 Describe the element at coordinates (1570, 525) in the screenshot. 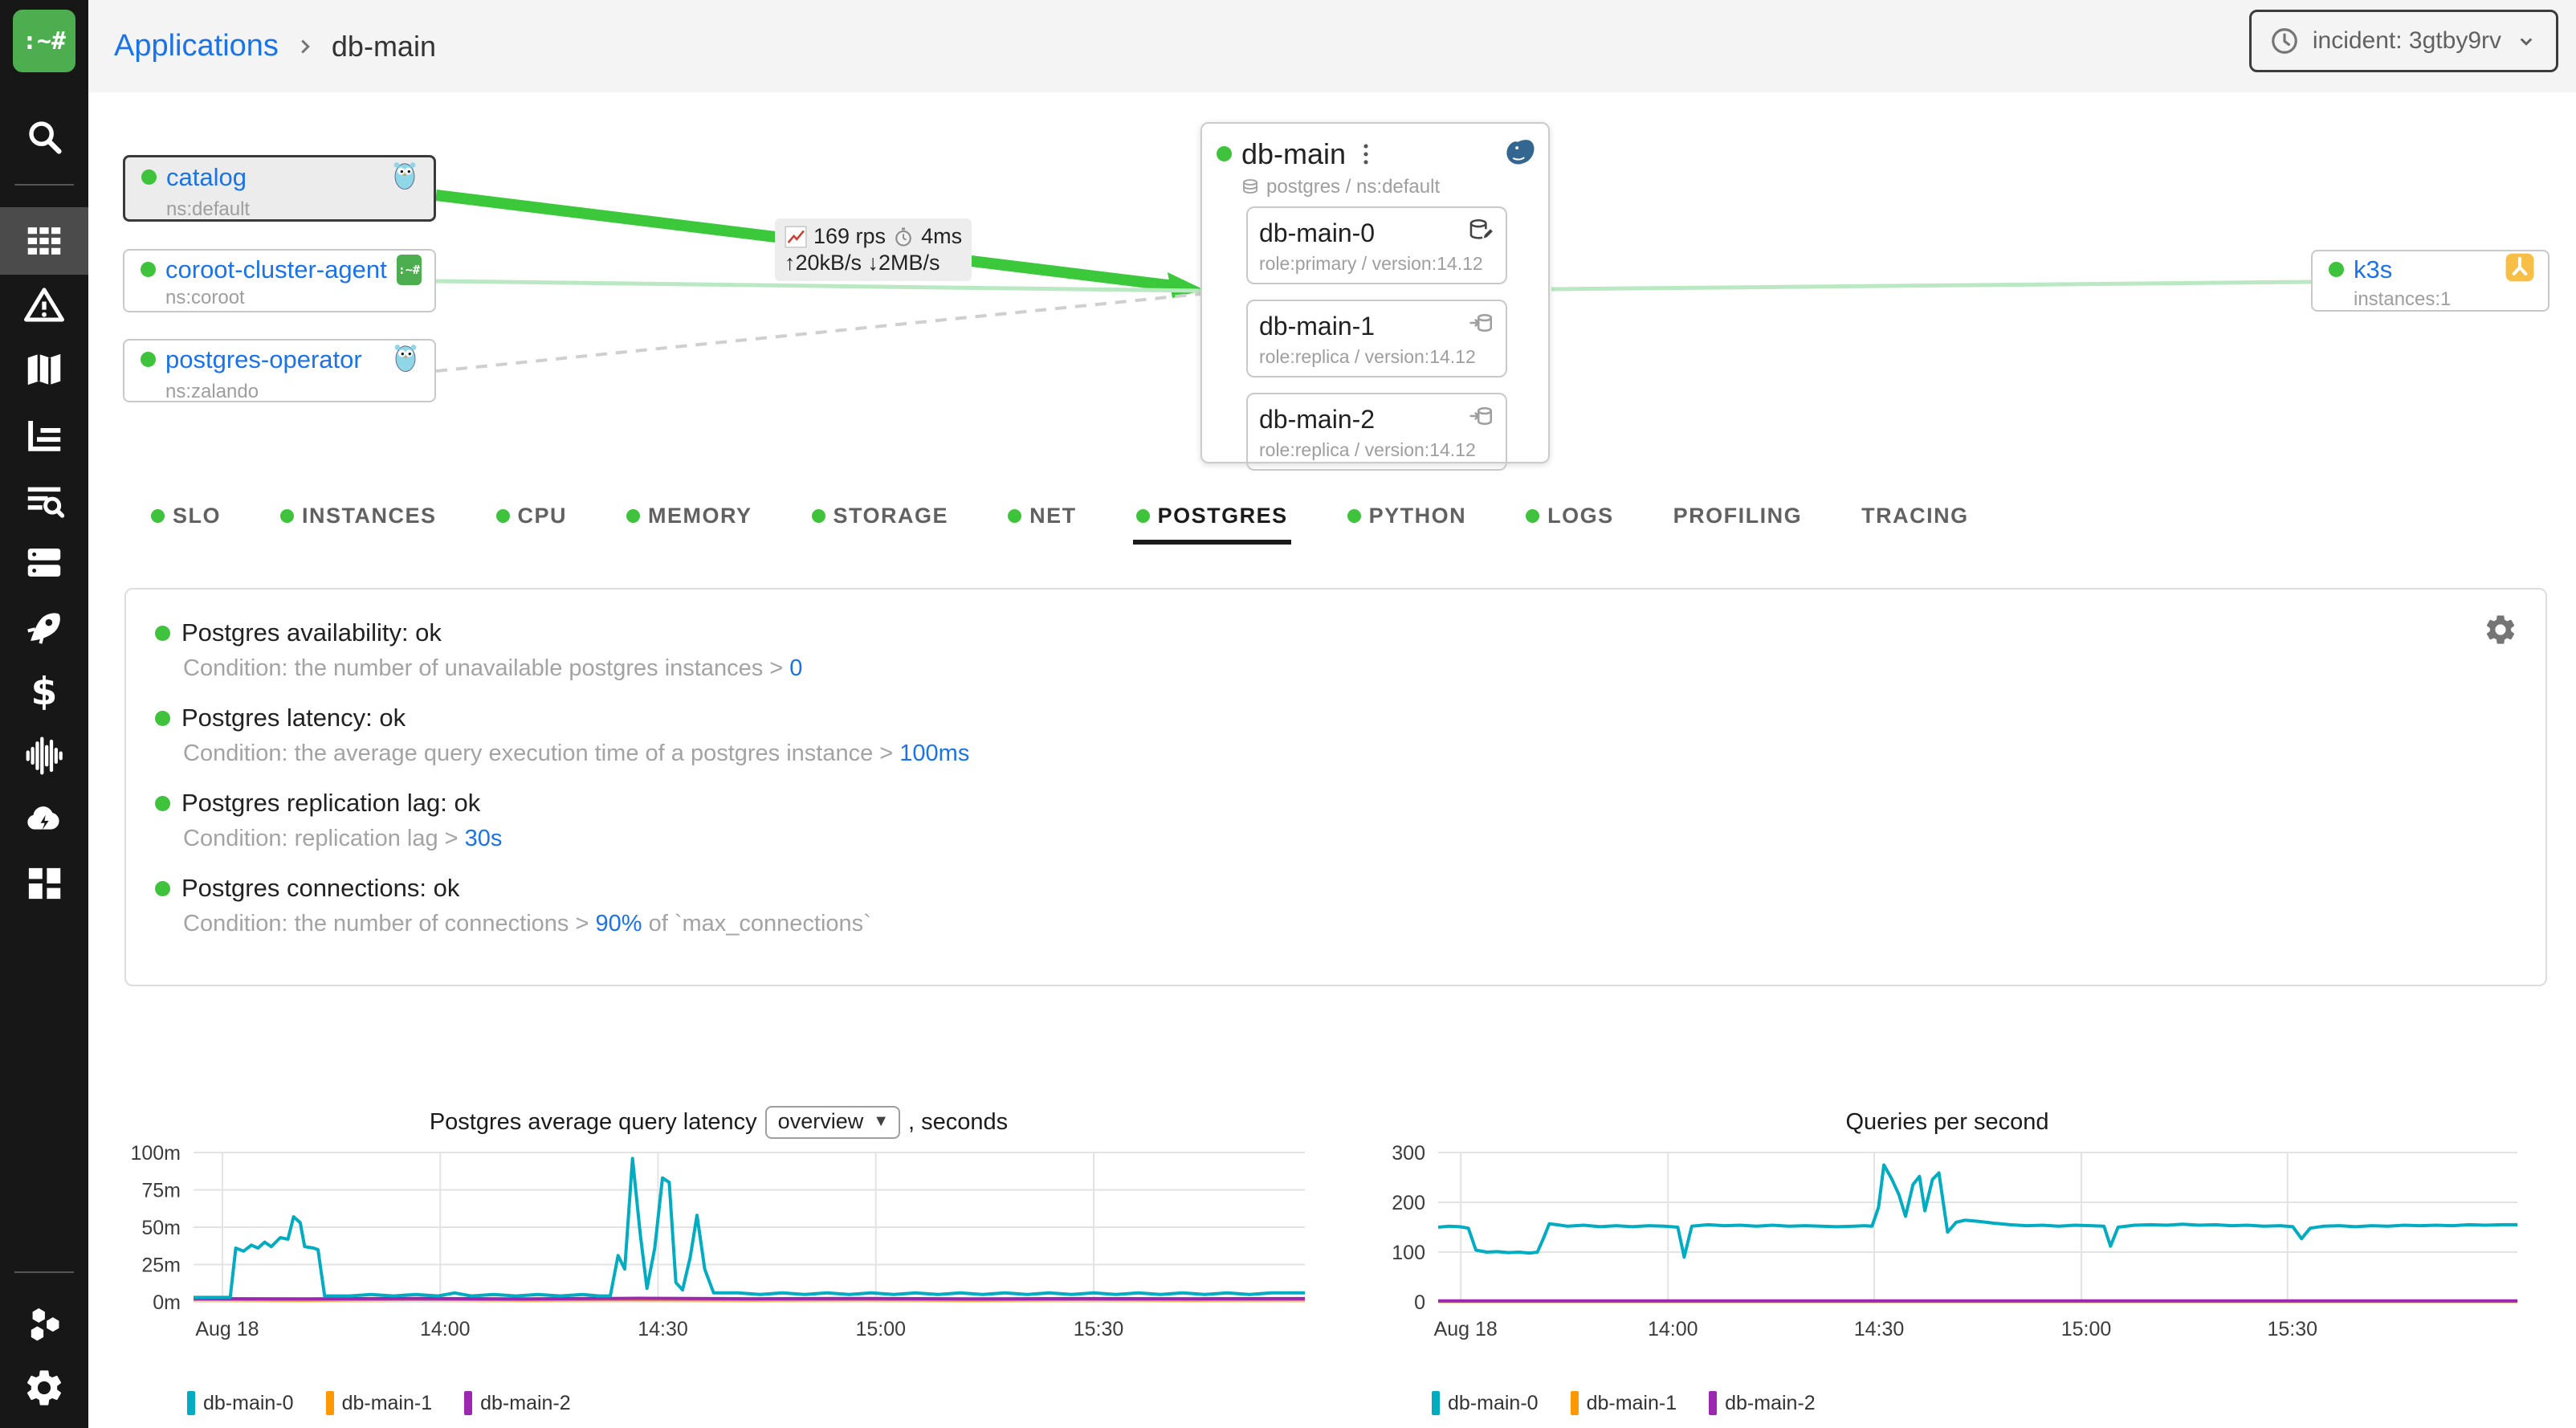

I see `tab-logs: LOGS` at that location.